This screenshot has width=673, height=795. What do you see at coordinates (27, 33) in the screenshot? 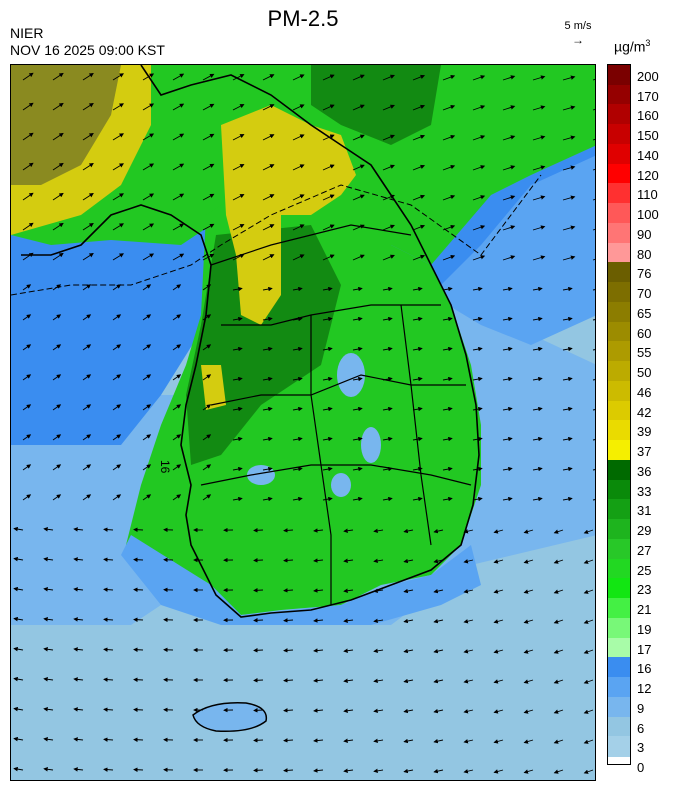
I see `agency-label: NIER` at bounding box center [27, 33].